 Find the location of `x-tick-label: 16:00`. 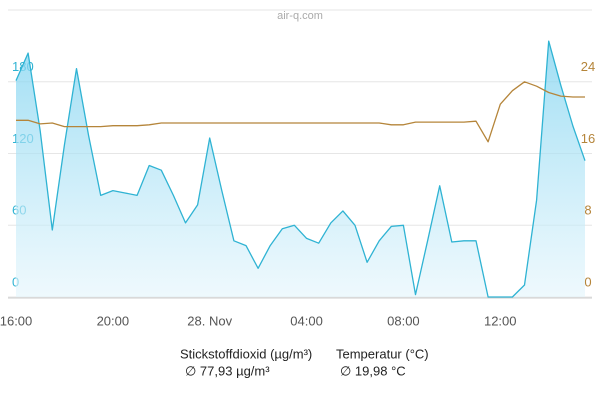

x-tick-label: 16:00 is located at coordinates (16, 320).